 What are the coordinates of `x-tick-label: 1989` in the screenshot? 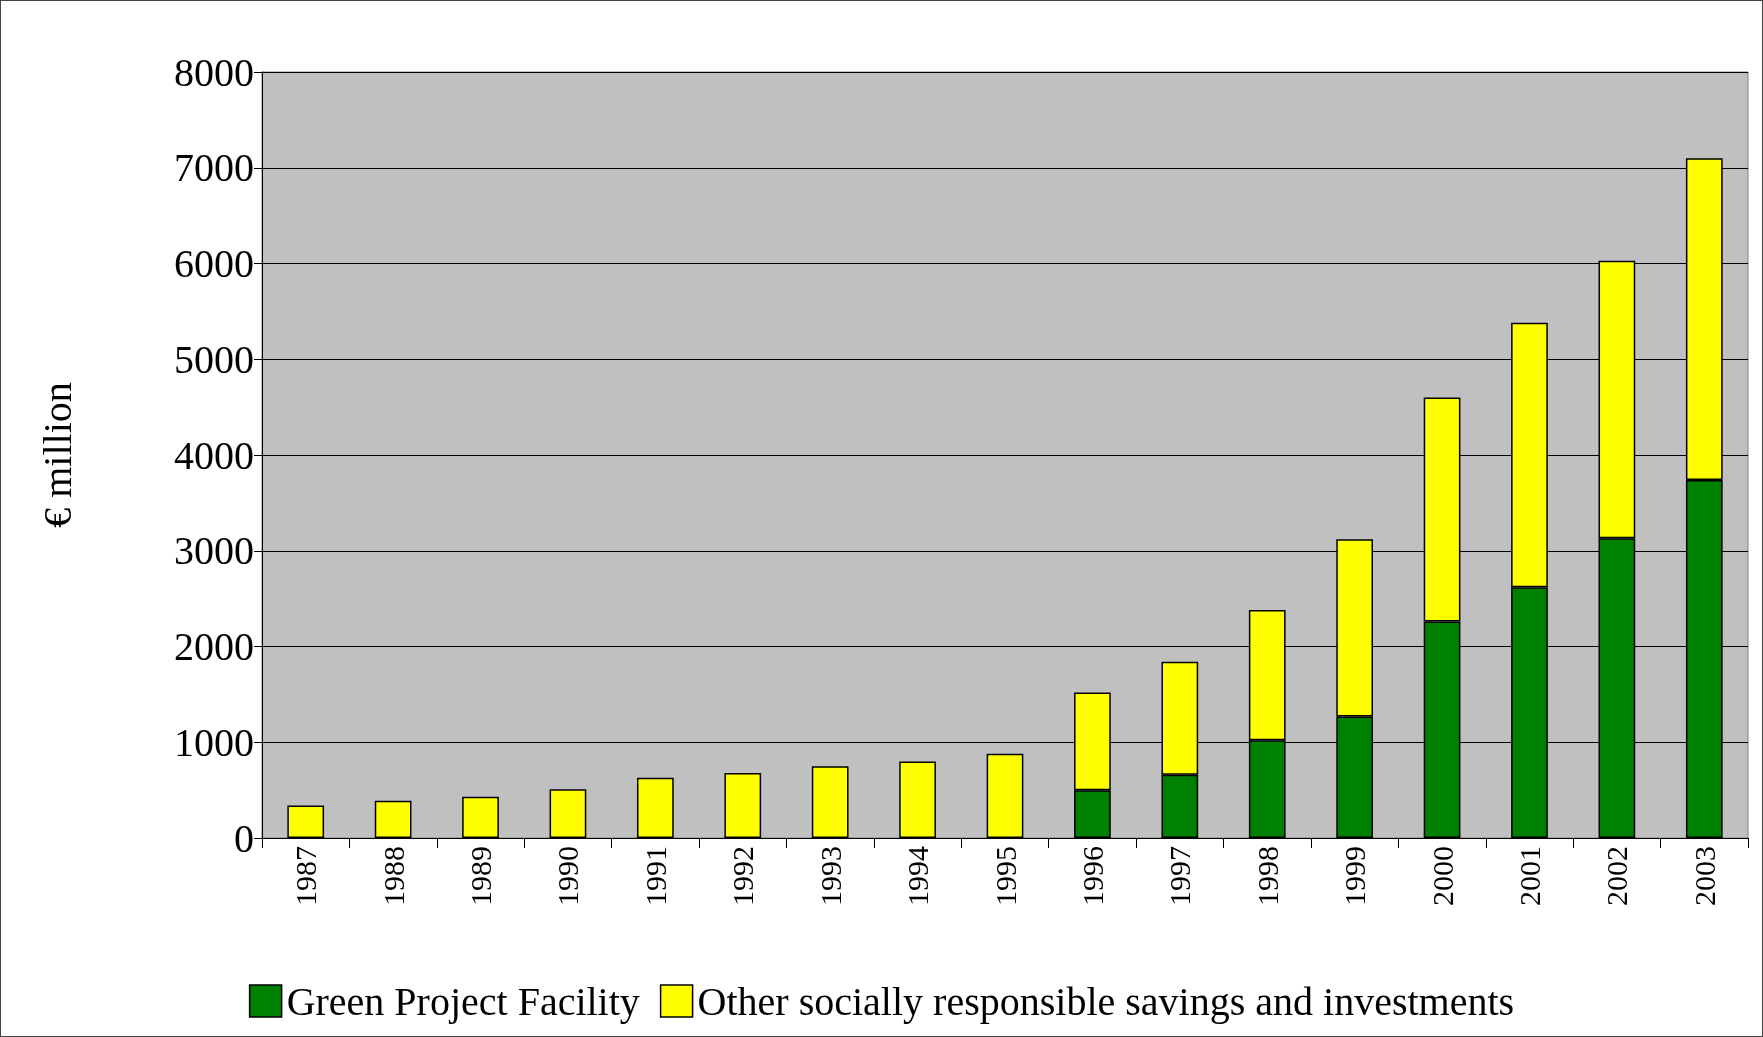 It's located at (481, 876).